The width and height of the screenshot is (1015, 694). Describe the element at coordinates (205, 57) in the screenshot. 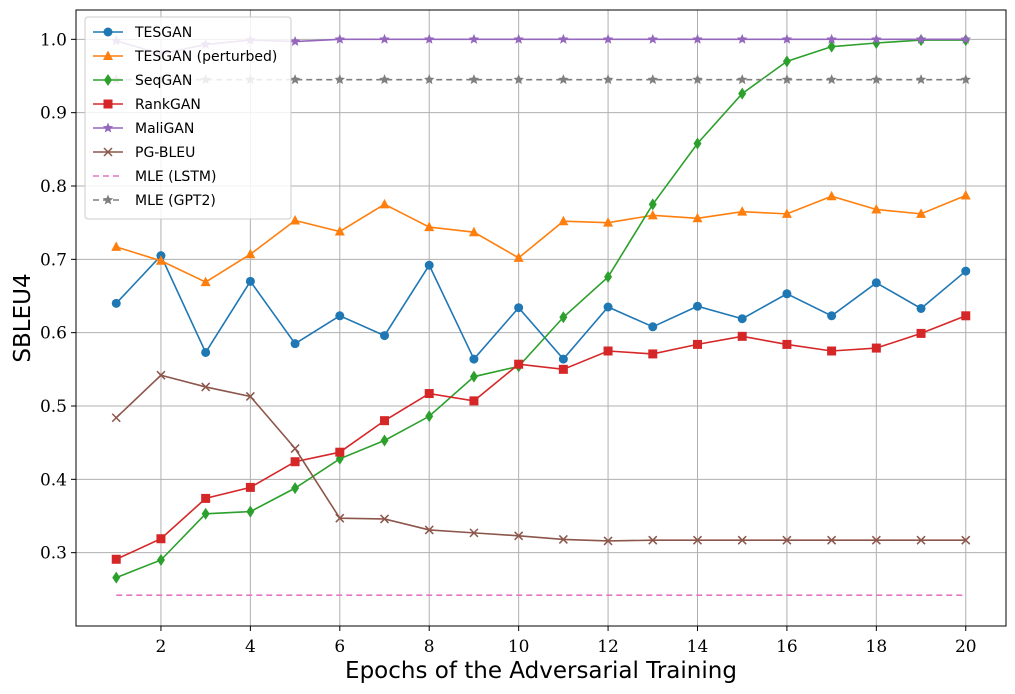

I see `legend-label: TESGAN (perturbed)` at that location.